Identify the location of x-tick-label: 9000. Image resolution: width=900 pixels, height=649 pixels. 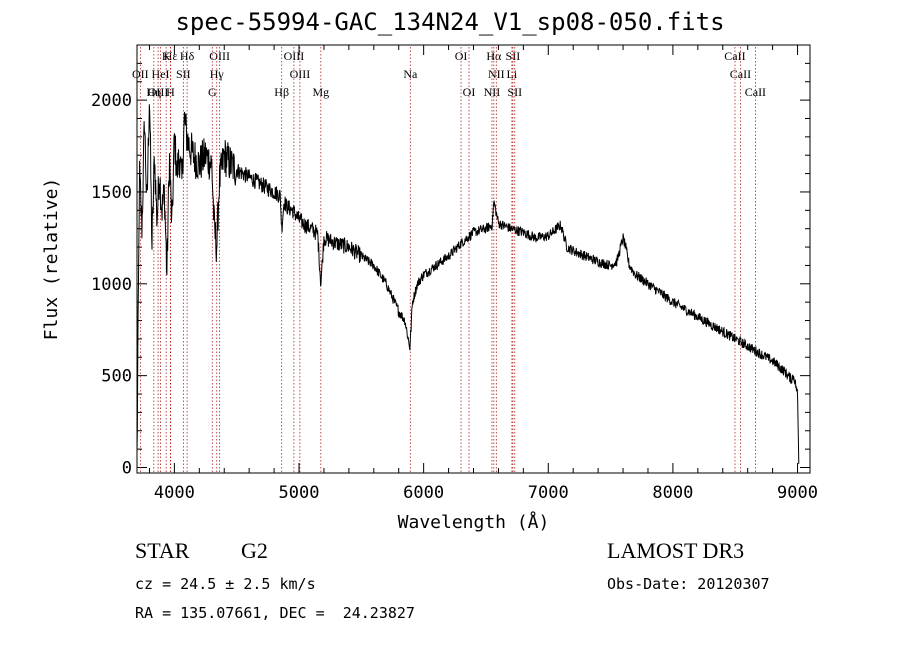
(797, 493).